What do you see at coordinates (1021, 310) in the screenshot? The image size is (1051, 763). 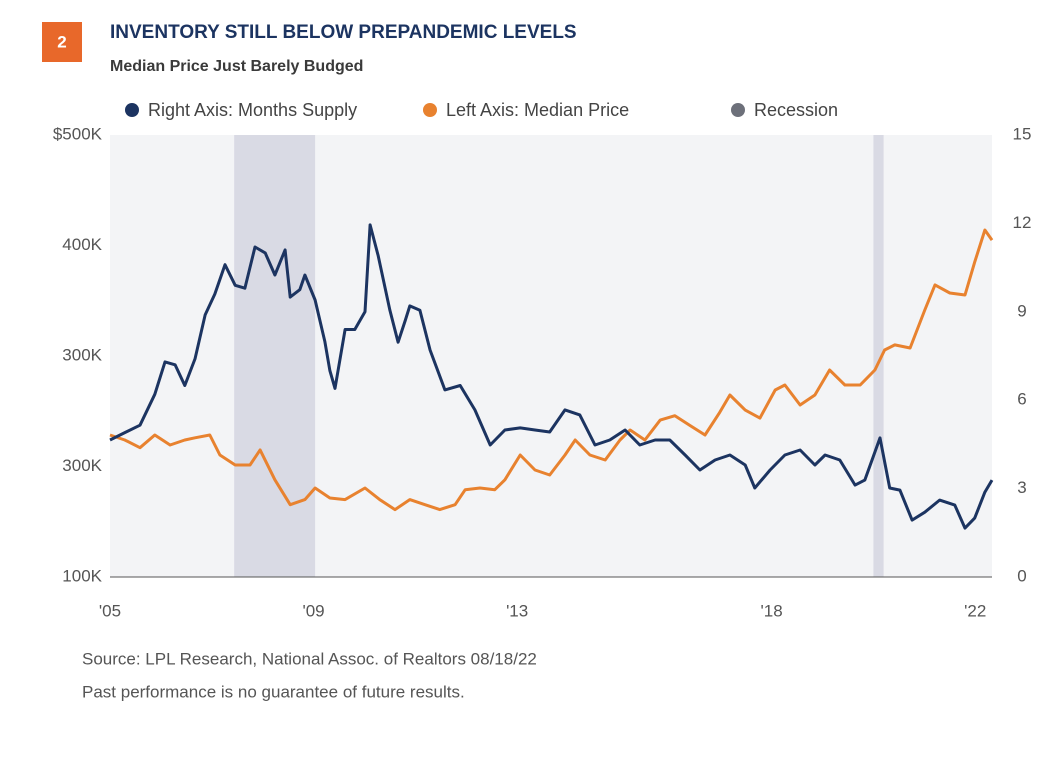 I see `y2-tick-label: 9` at bounding box center [1021, 310].